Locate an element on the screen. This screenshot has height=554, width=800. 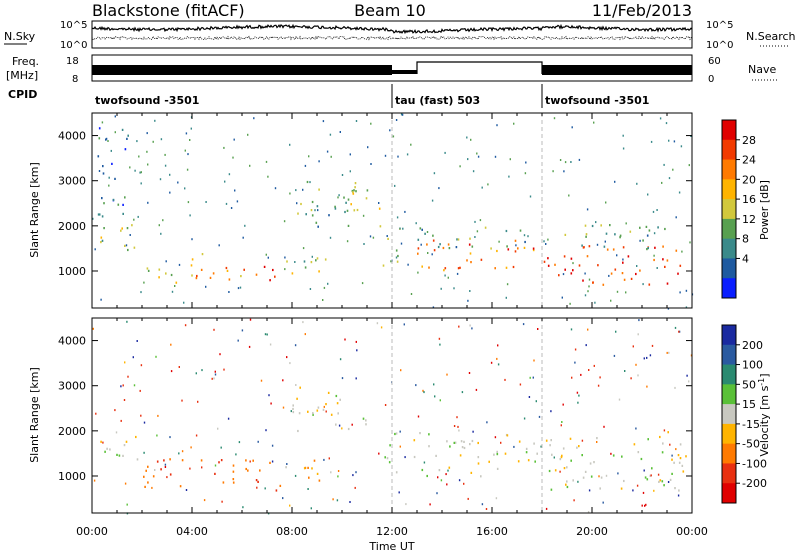
colorbar-tick-label: 15 is located at coordinates (749, 404).